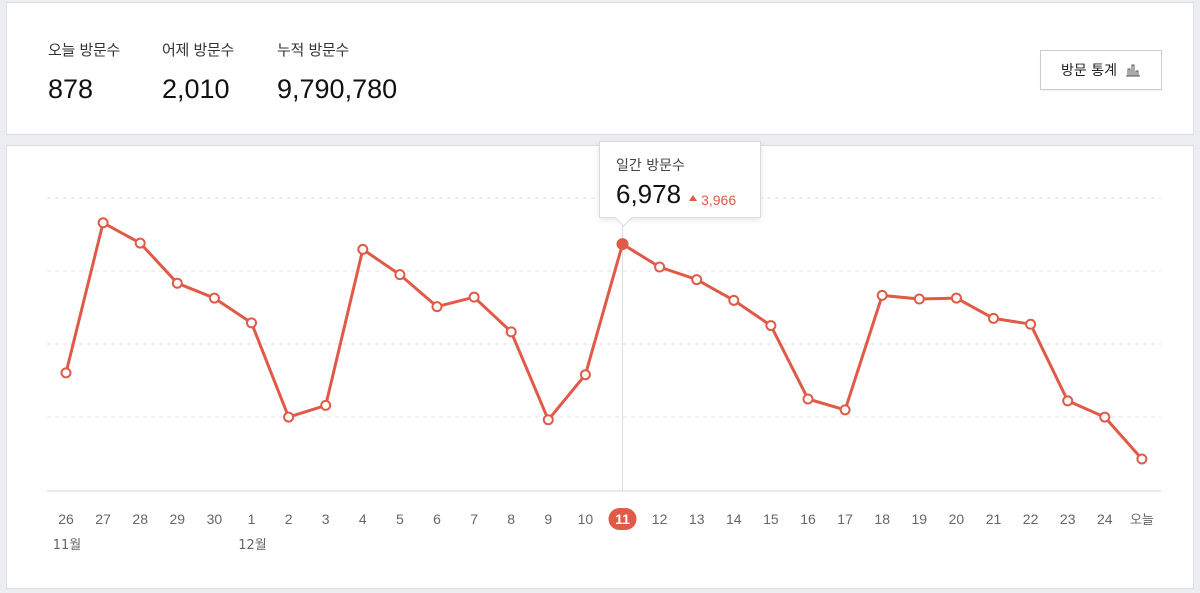 The image size is (1200, 593). I want to click on x-tick-label: 9, so click(548, 519).